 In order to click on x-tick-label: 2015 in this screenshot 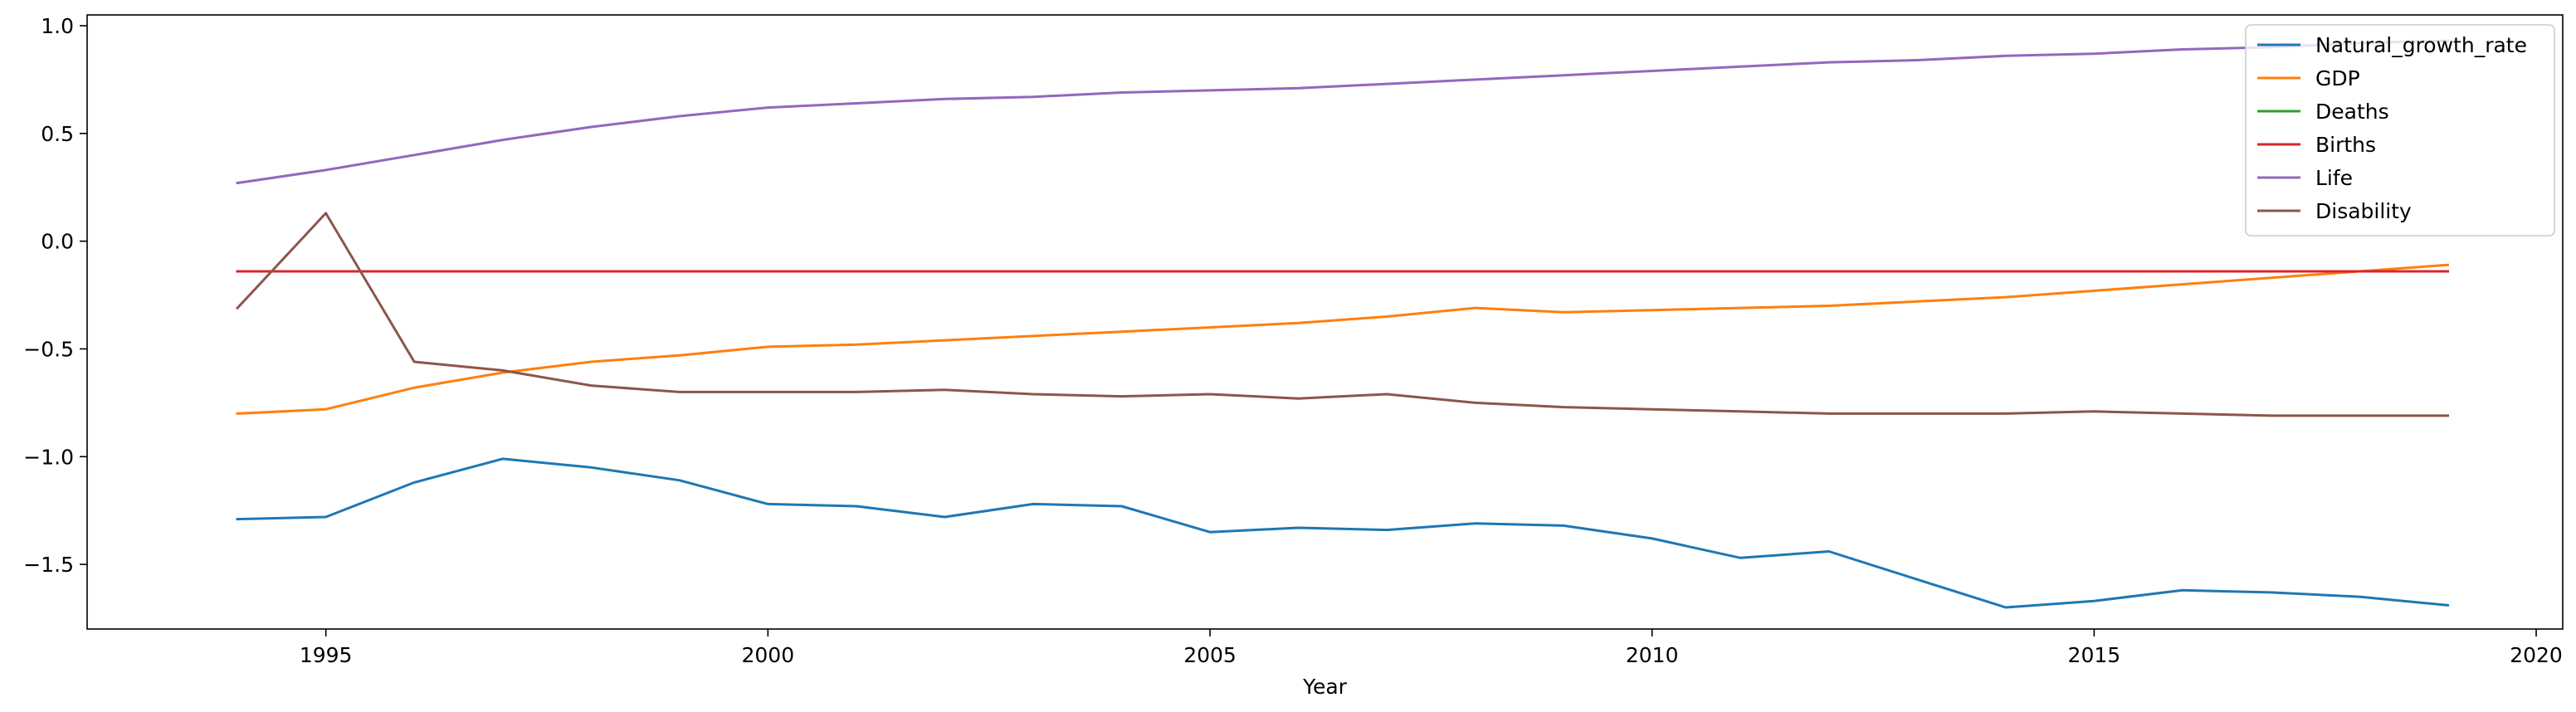, I will do `click(2095, 655)`.